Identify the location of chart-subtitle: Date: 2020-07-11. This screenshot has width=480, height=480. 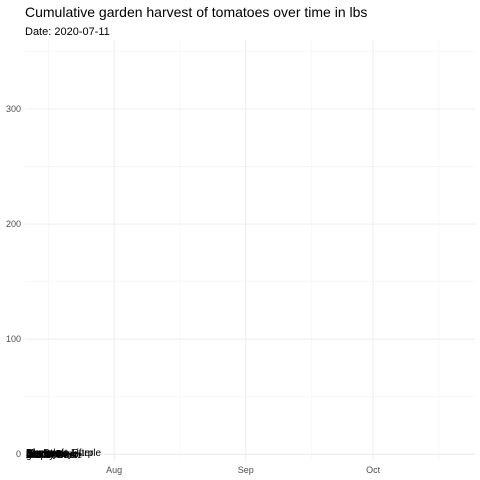
(67, 32).